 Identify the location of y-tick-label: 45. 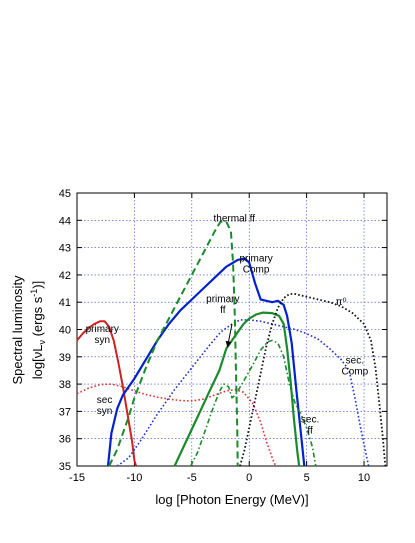
(65, 194).